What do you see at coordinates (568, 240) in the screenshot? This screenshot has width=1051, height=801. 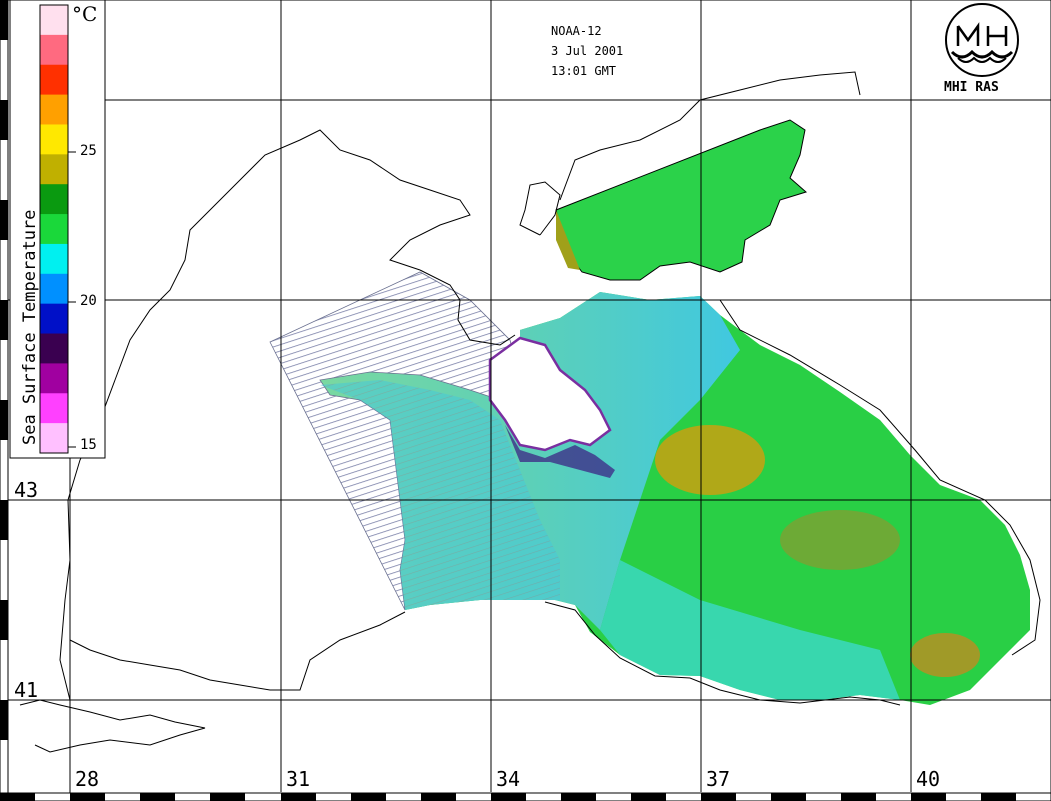 I see `azov-warm-patch` at bounding box center [568, 240].